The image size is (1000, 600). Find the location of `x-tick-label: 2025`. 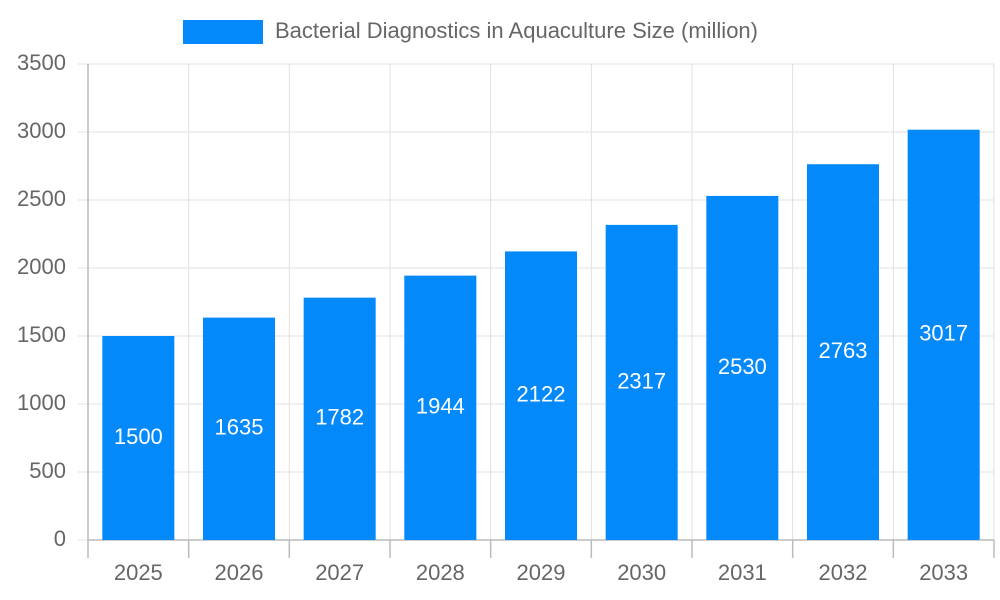

x-tick-label: 2025 is located at coordinates (138, 572).